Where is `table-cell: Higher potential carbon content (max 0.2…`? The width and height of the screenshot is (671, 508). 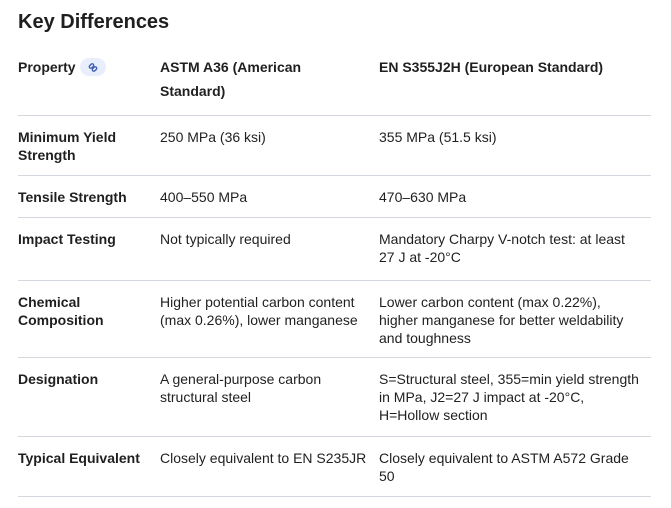 table-cell: Higher potential carbon content (max 0.2… is located at coordinates (259, 311).